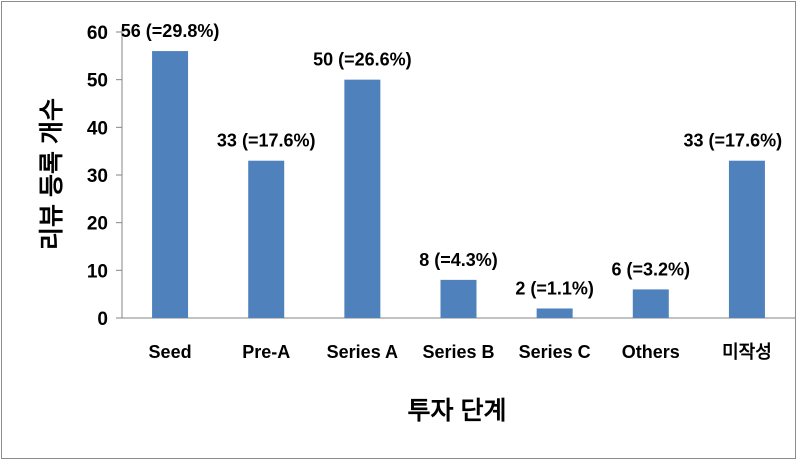 This screenshot has height=460, width=797. Describe the element at coordinates (362, 352) in the screenshot. I see `category-label: Series A` at that location.